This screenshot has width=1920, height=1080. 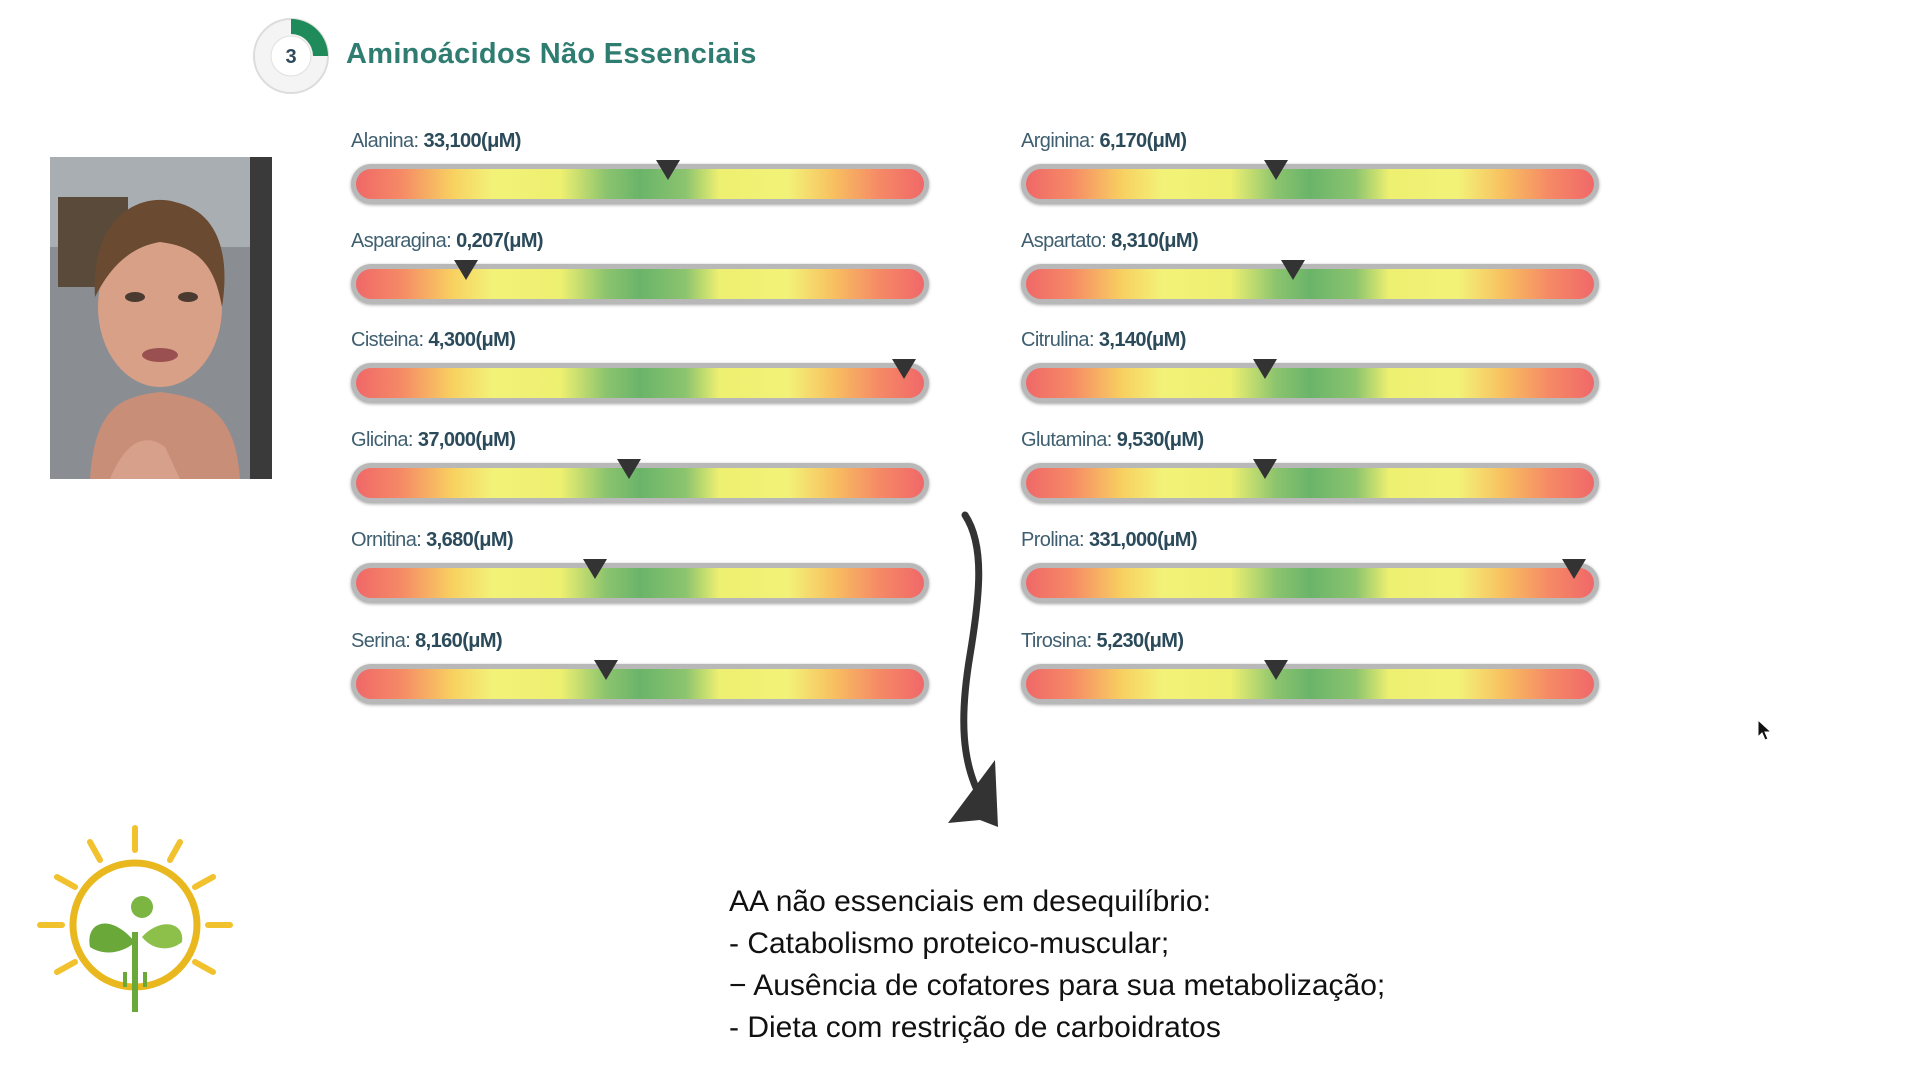 I want to click on gauge: Cisteina: 4,300(μM), so click(x=641, y=369).